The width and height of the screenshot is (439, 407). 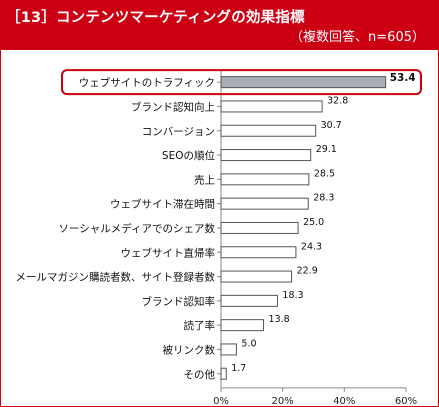 What do you see at coordinates (168, 252) in the screenshot?
I see `category-label: ウェブサイト直帰率` at bounding box center [168, 252].